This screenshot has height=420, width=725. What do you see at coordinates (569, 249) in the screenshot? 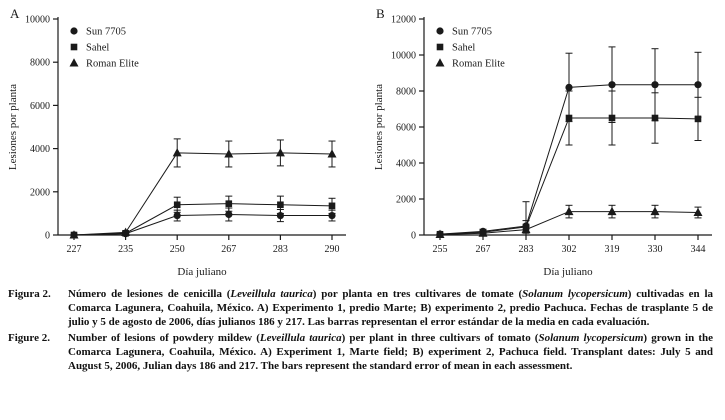
I see `svg-text: 302` at bounding box center [569, 249].